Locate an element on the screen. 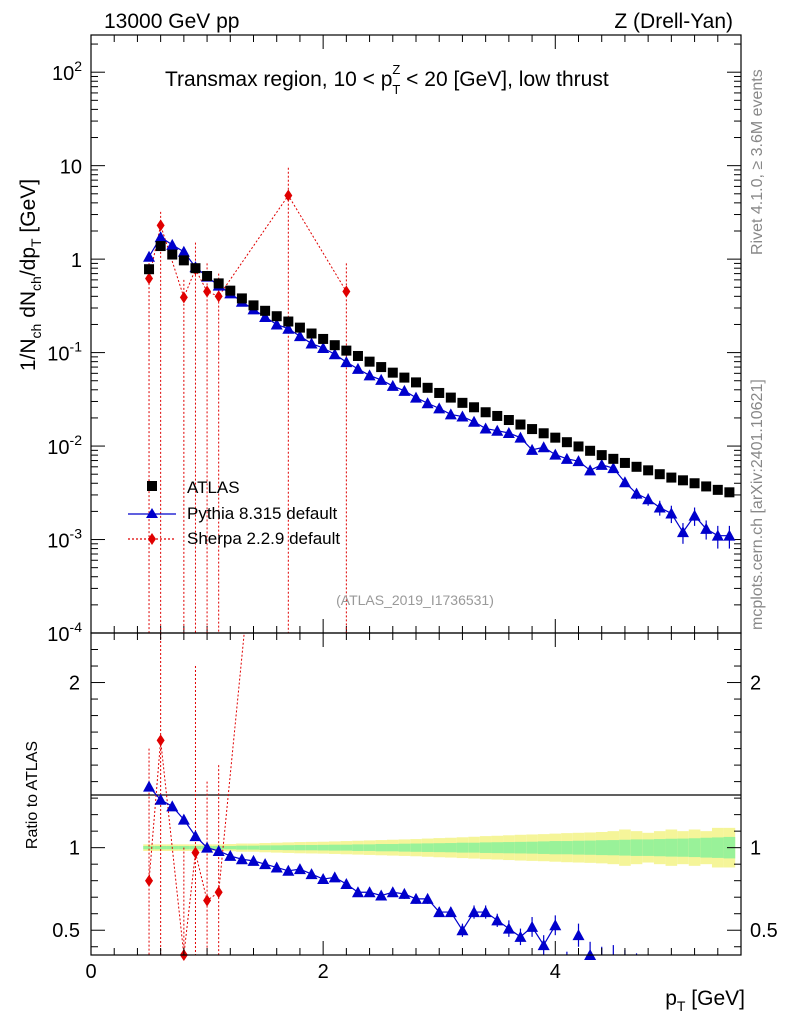 The width and height of the screenshot is (786, 1024). ratio-sherpa-line is located at coordinates (196, 794).